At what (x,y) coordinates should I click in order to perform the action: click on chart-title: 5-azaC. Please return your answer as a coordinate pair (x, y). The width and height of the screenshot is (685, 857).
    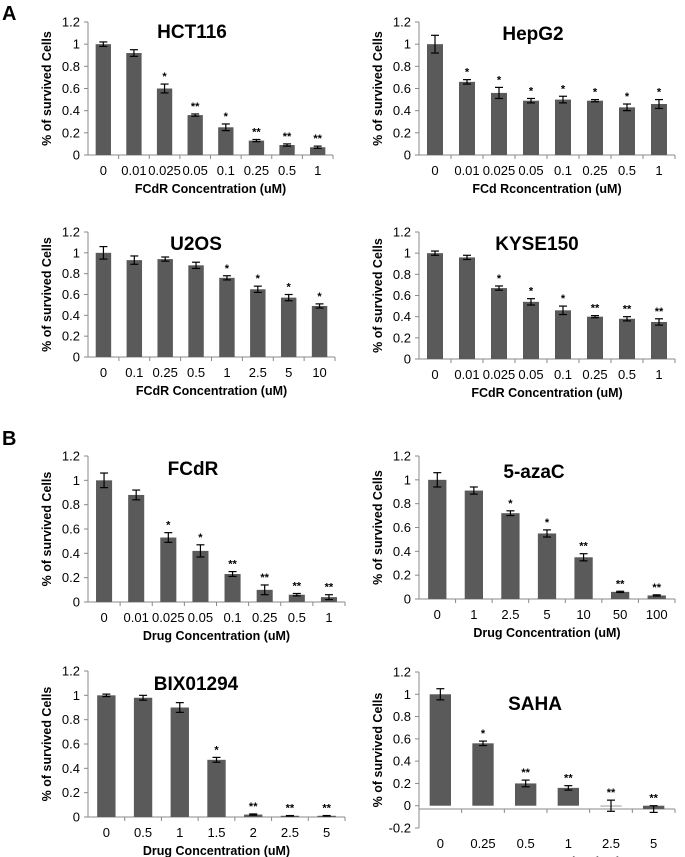
    Looking at the image, I should click on (534, 472).